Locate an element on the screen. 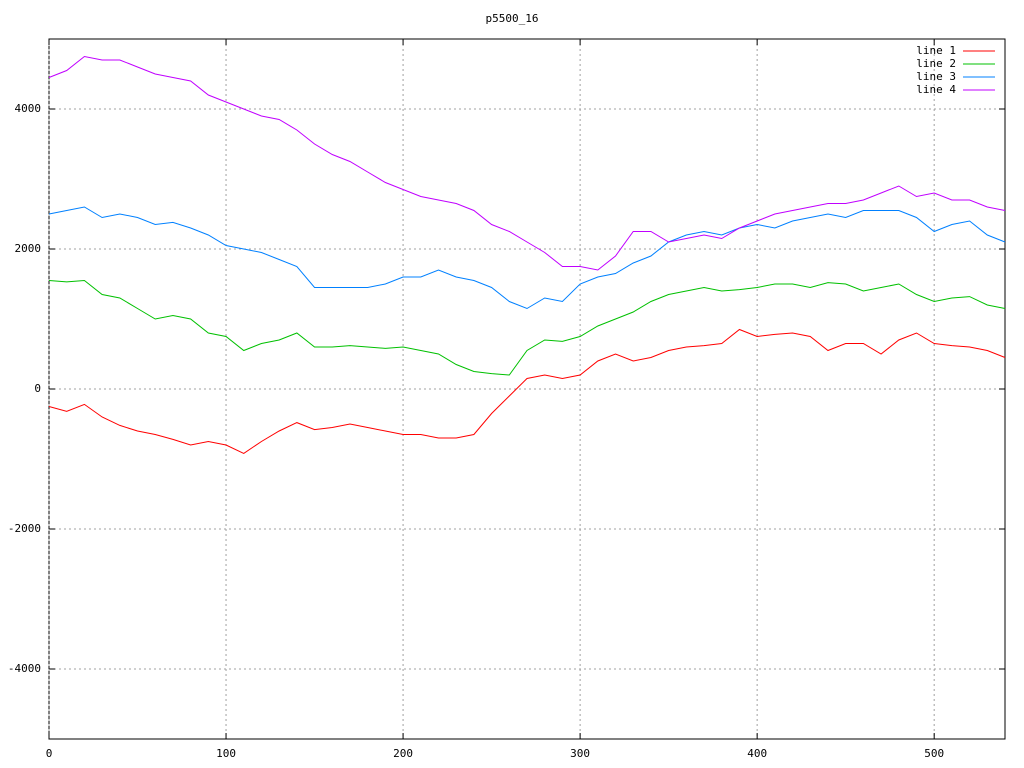 The image size is (1024, 768). x-tick-label: 500 is located at coordinates (934, 753).